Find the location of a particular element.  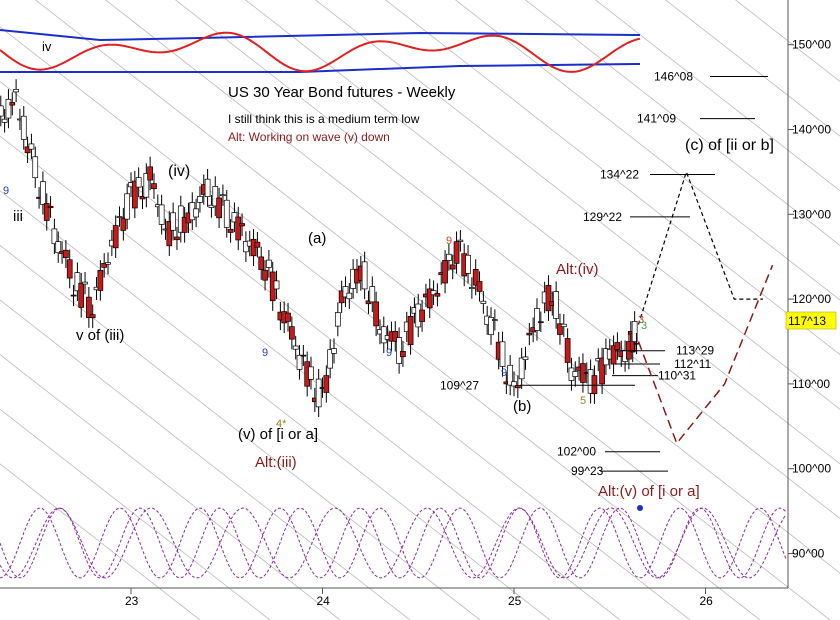

count-label: 5 is located at coordinates (583, 401).